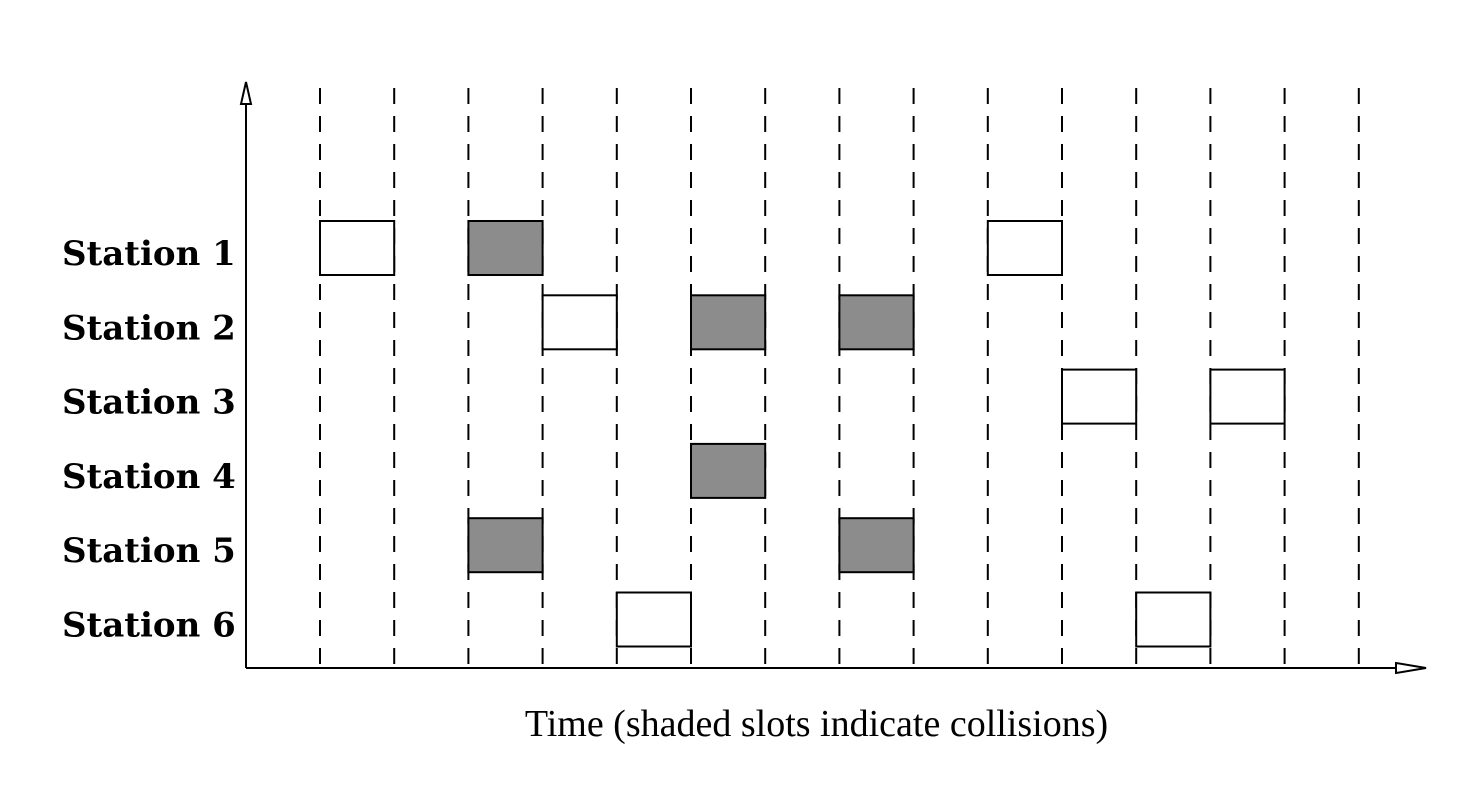 This screenshot has width=1483, height=791. What do you see at coordinates (816, 724) in the screenshot?
I see `caption-text: Time (shaded slots indicate collisions)` at bounding box center [816, 724].